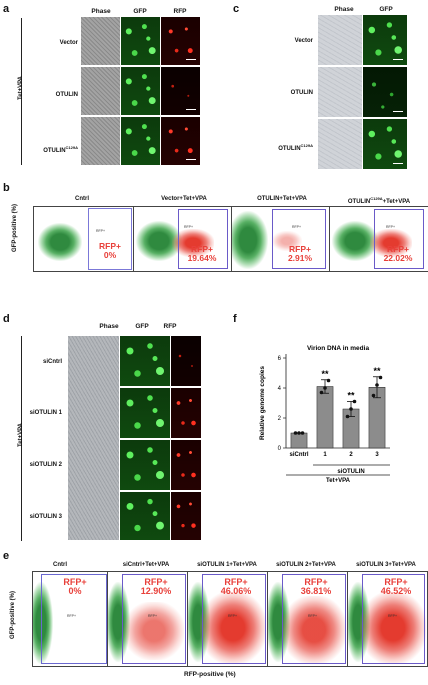  Describe the element at coordinates (280, 449) in the screenshot. I see `f-ytick-label: 0` at that location.